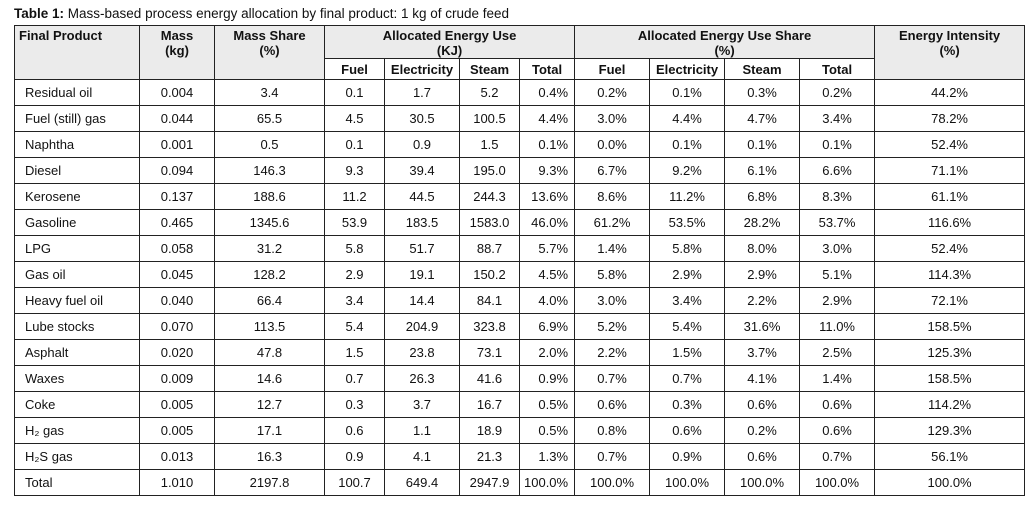 The width and height of the screenshot is (1030, 523). I want to click on cell-mass: 0.070, so click(177, 326).